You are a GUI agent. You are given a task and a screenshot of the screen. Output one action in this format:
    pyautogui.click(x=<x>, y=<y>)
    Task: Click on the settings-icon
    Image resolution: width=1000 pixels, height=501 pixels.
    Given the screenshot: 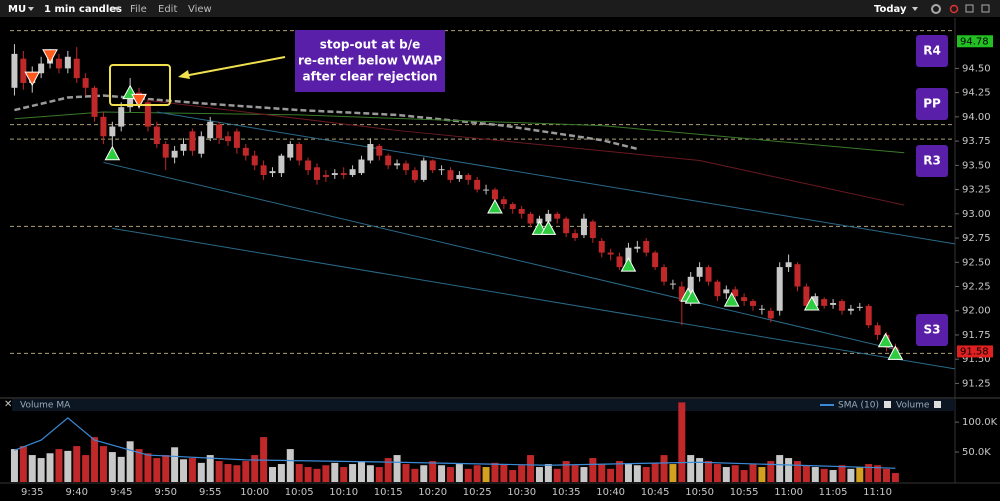 What is the action you would take?
    pyautogui.click(x=936, y=9)
    